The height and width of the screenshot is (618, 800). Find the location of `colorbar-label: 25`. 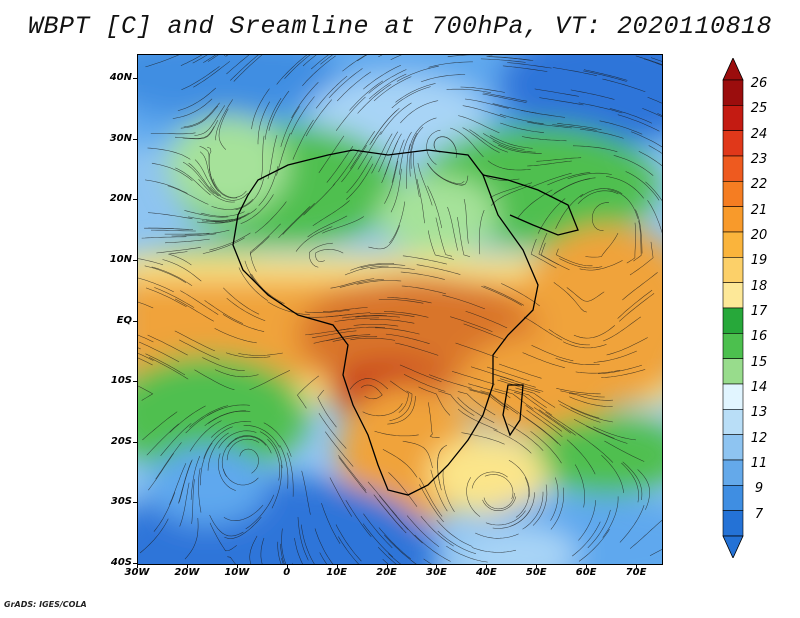

colorbar-label: 25 is located at coordinates (759, 109).